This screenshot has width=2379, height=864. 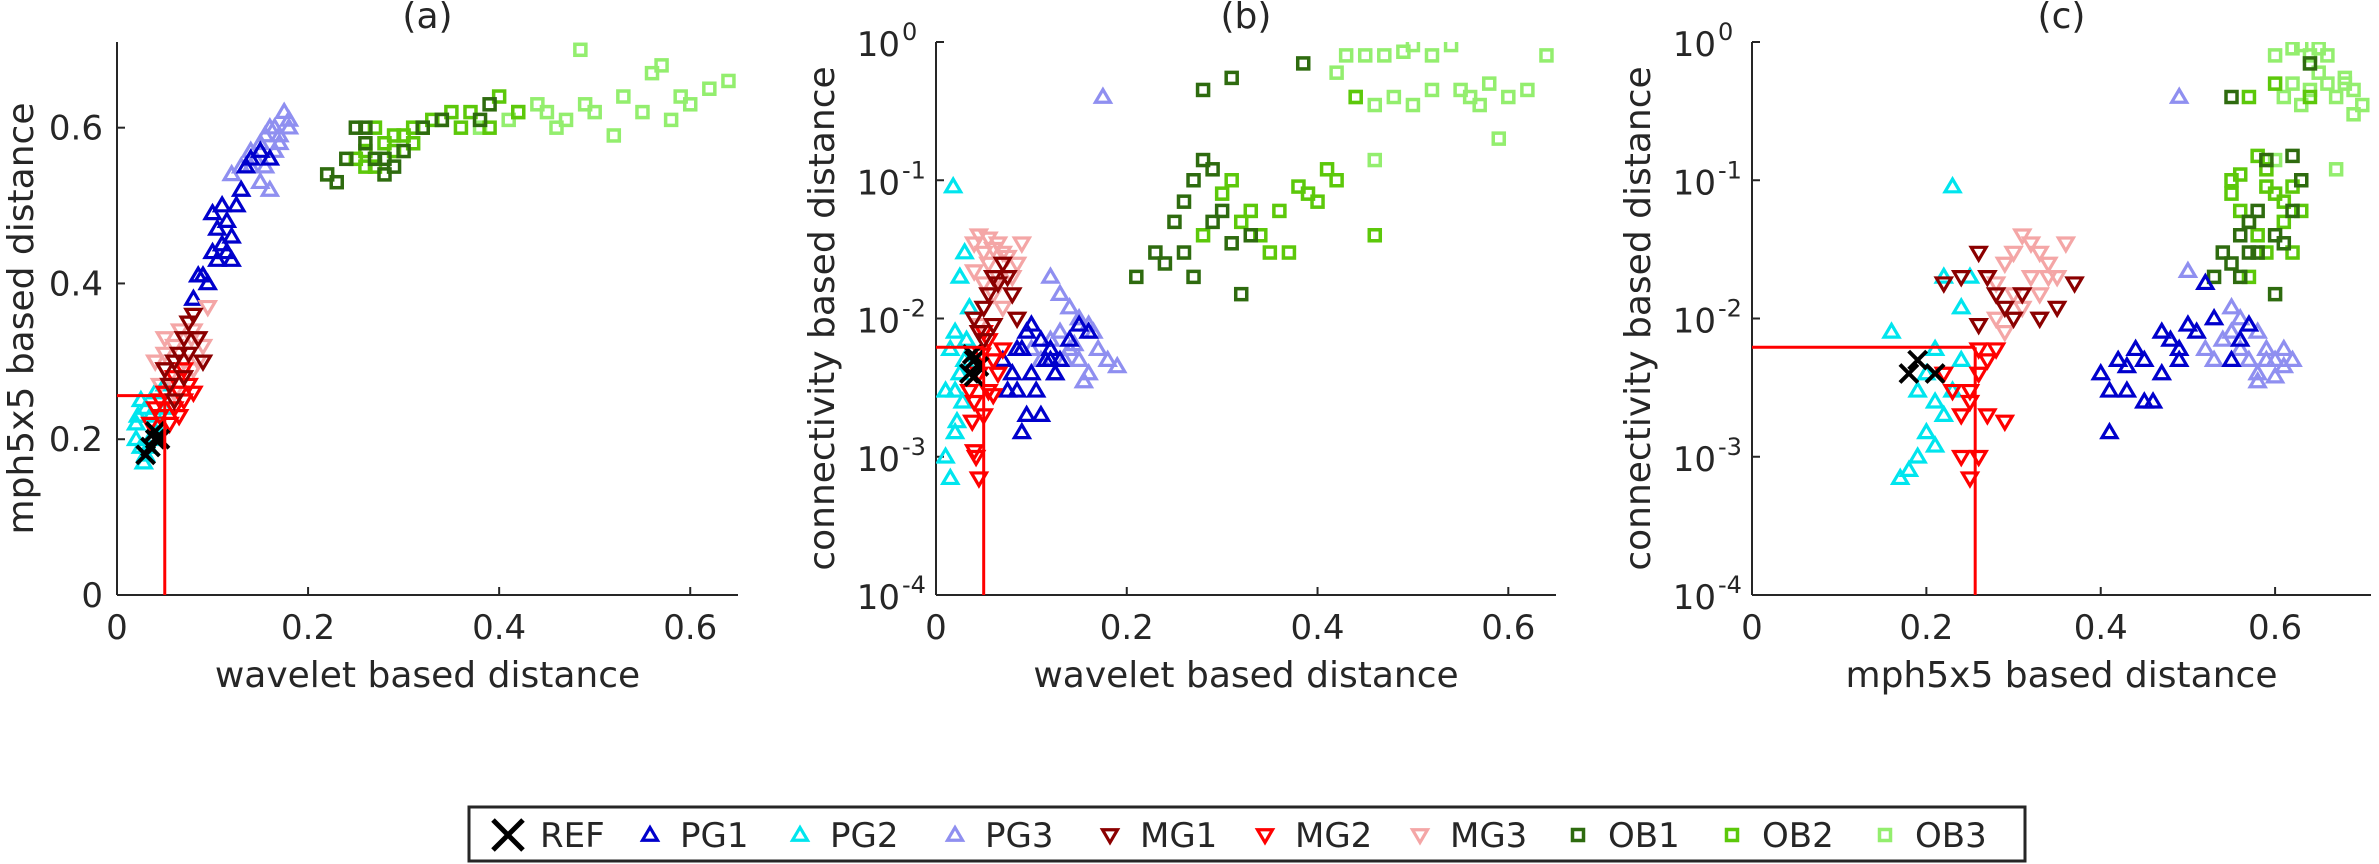 What do you see at coordinates (955, 833) in the screenshot?
I see `legend-marker-icon` at bounding box center [955, 833].